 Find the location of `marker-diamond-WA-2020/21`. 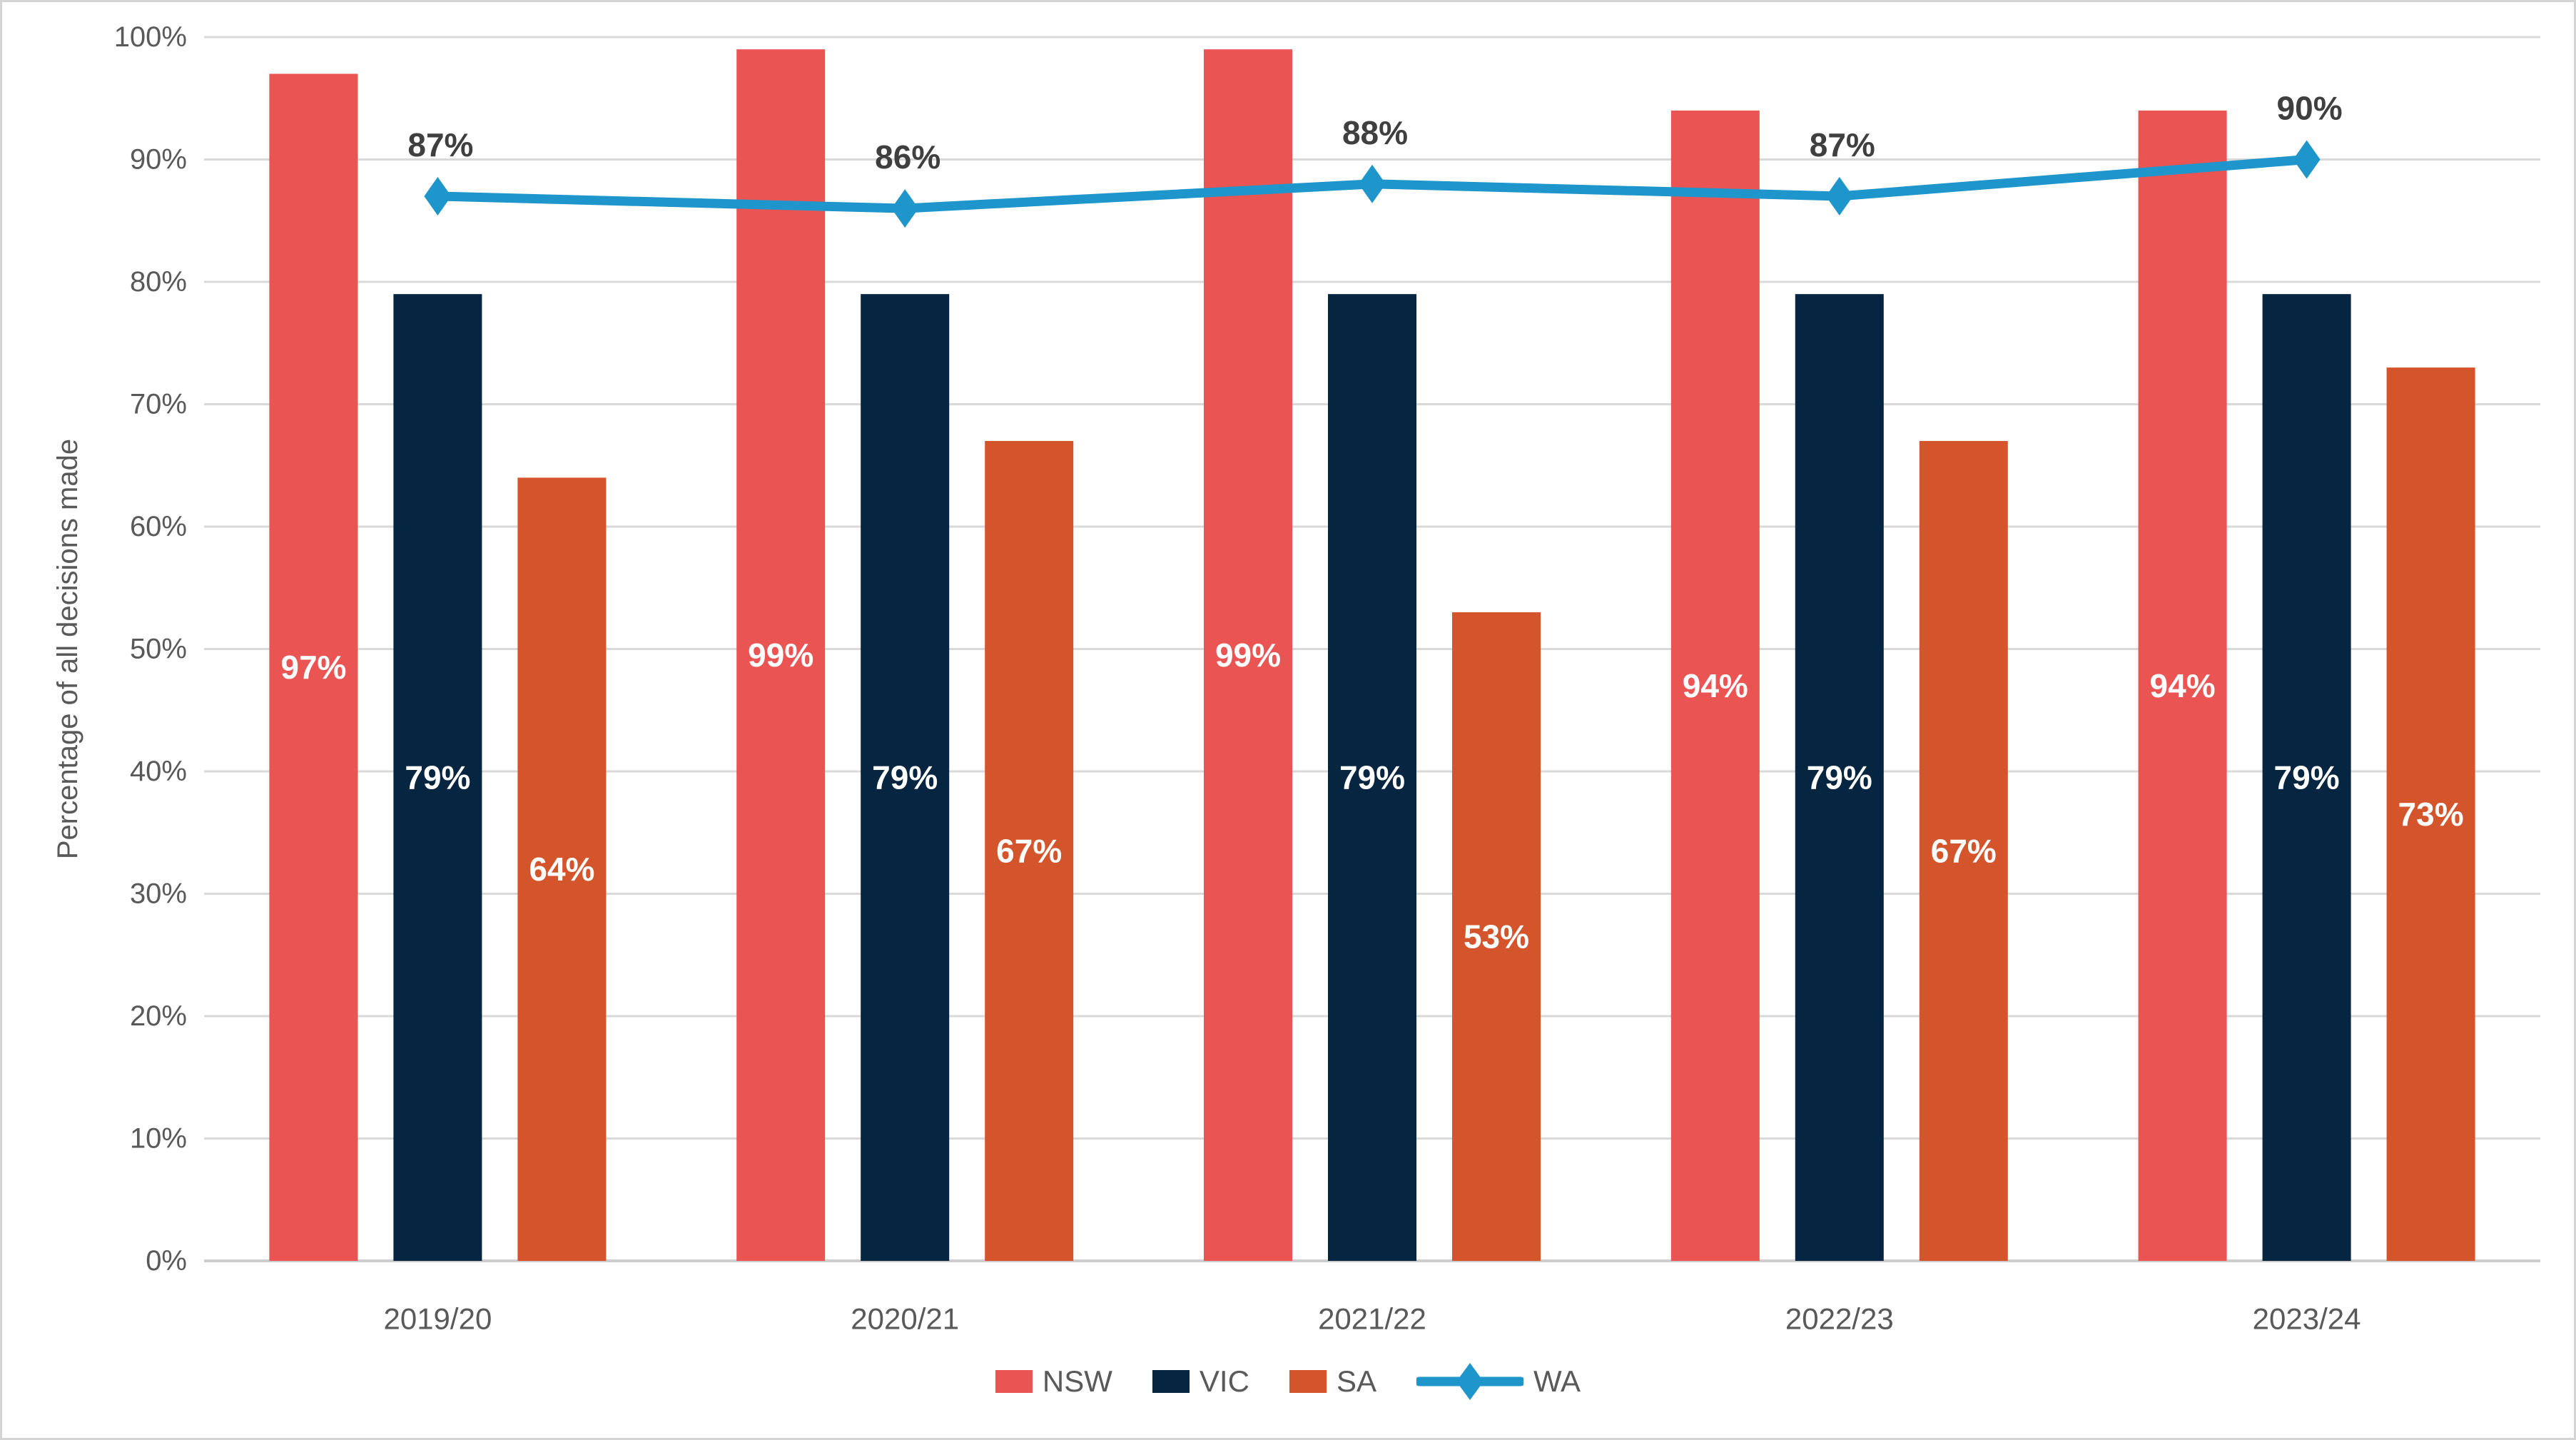

marker-diamond-WA-2020/21 is located at coordinates (905, 208).